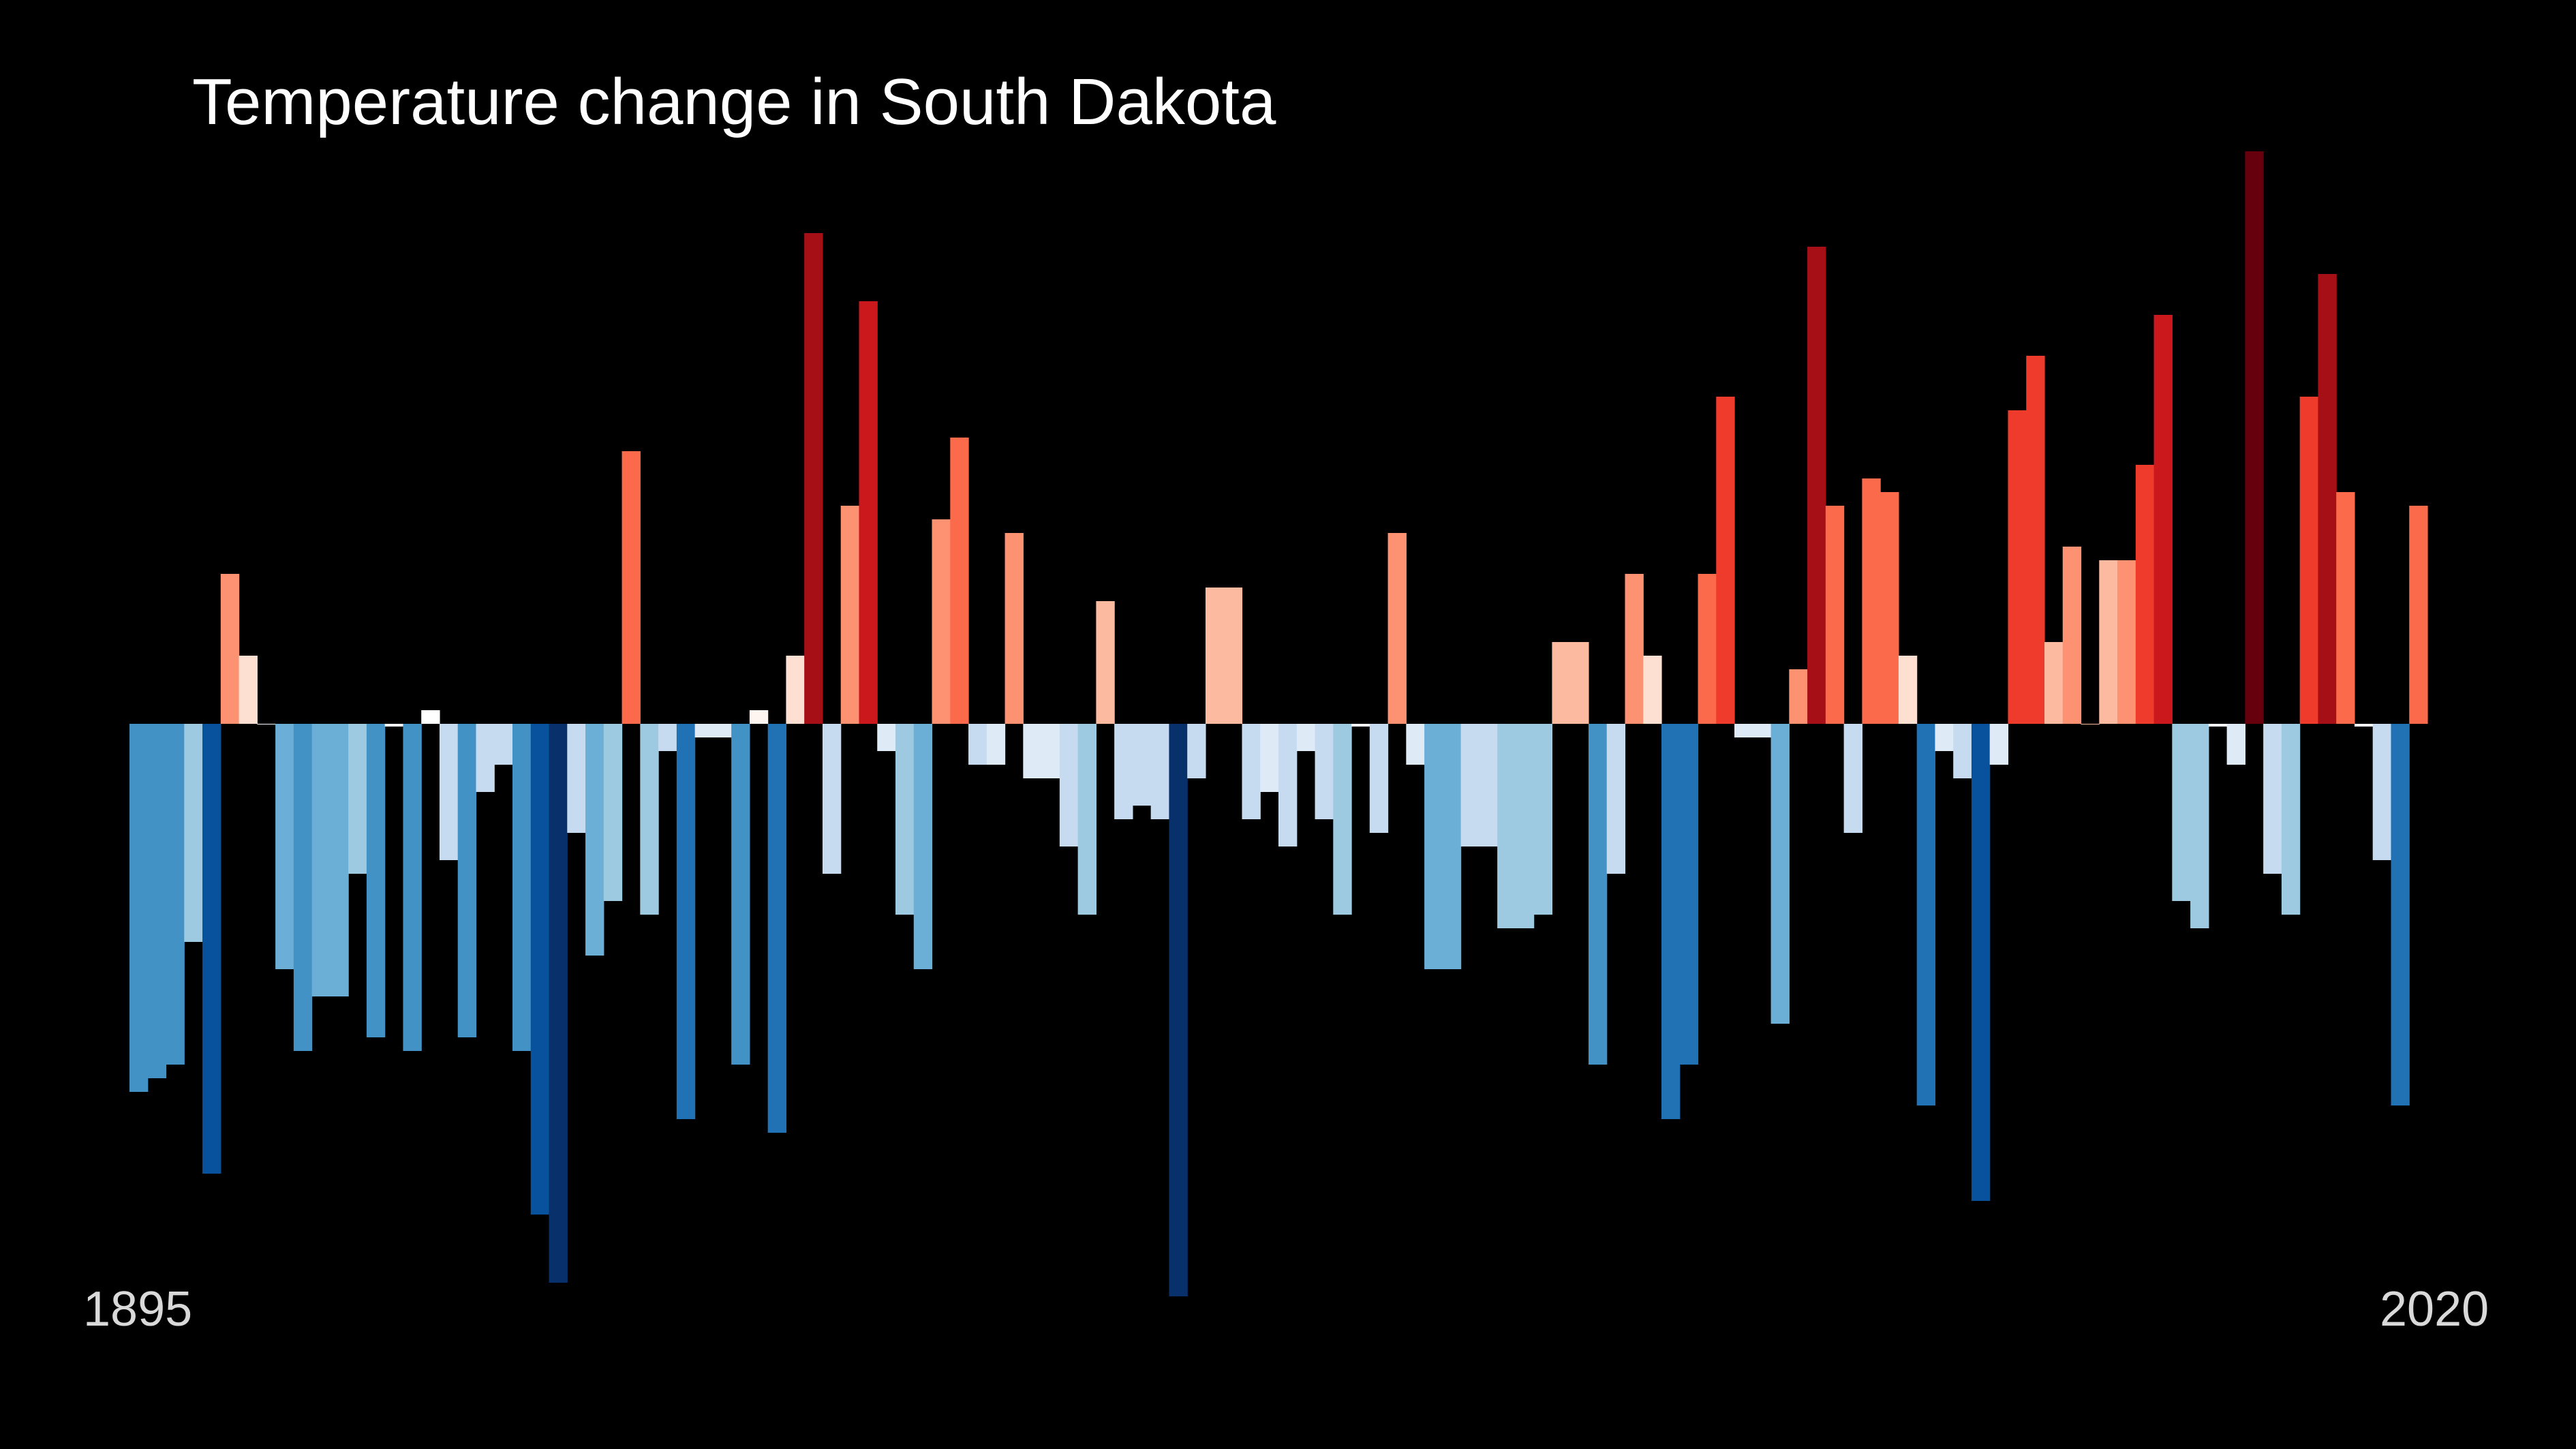 The image size is (2576, 1449). Describe the element at coordinates (2327, 499) in the screenshot. I see `bar-2015` at that location.